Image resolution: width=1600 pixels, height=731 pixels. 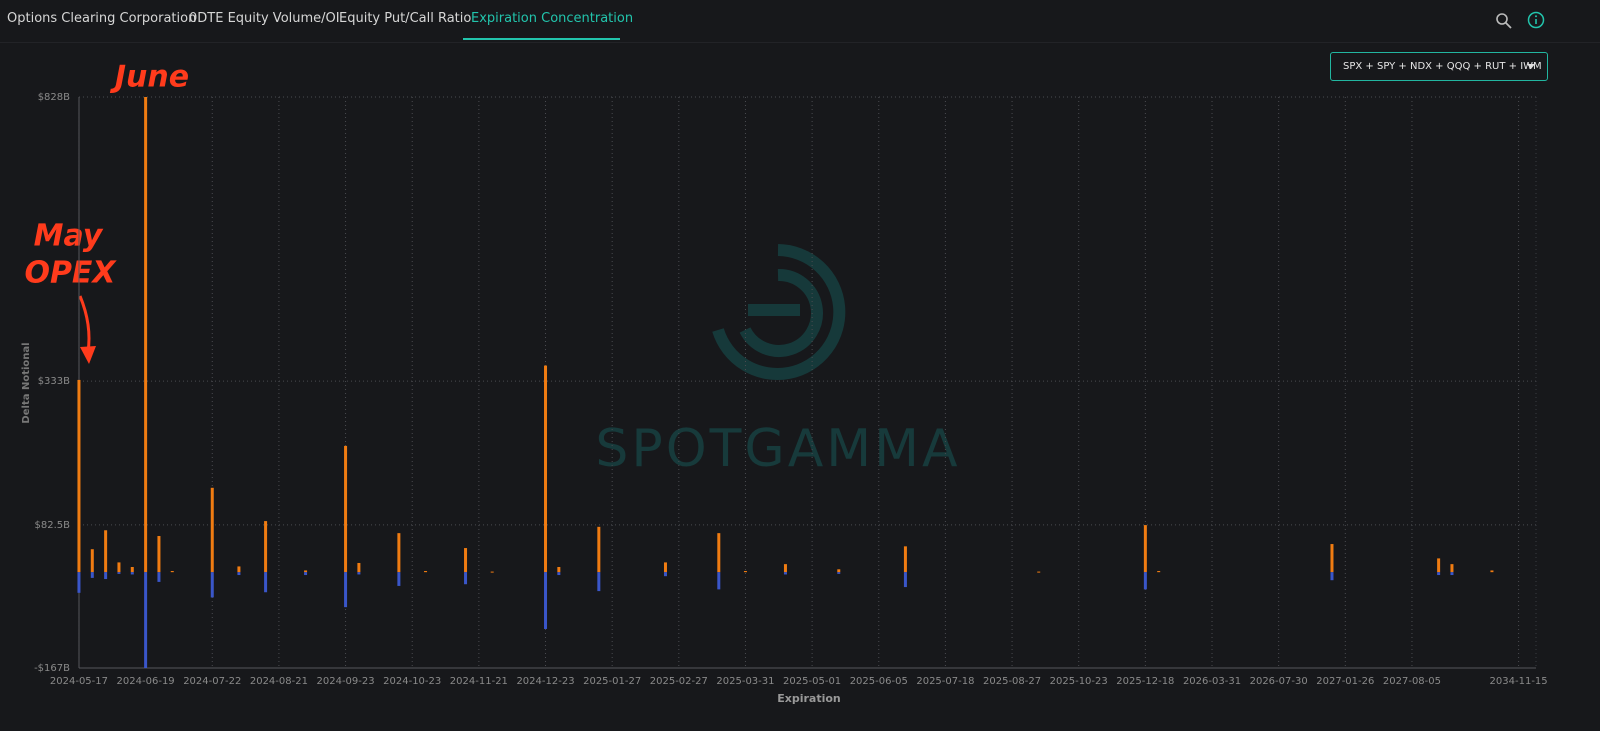 I want to click on x-tick-label: 2025-08-27, so click(x=1012, y=681).